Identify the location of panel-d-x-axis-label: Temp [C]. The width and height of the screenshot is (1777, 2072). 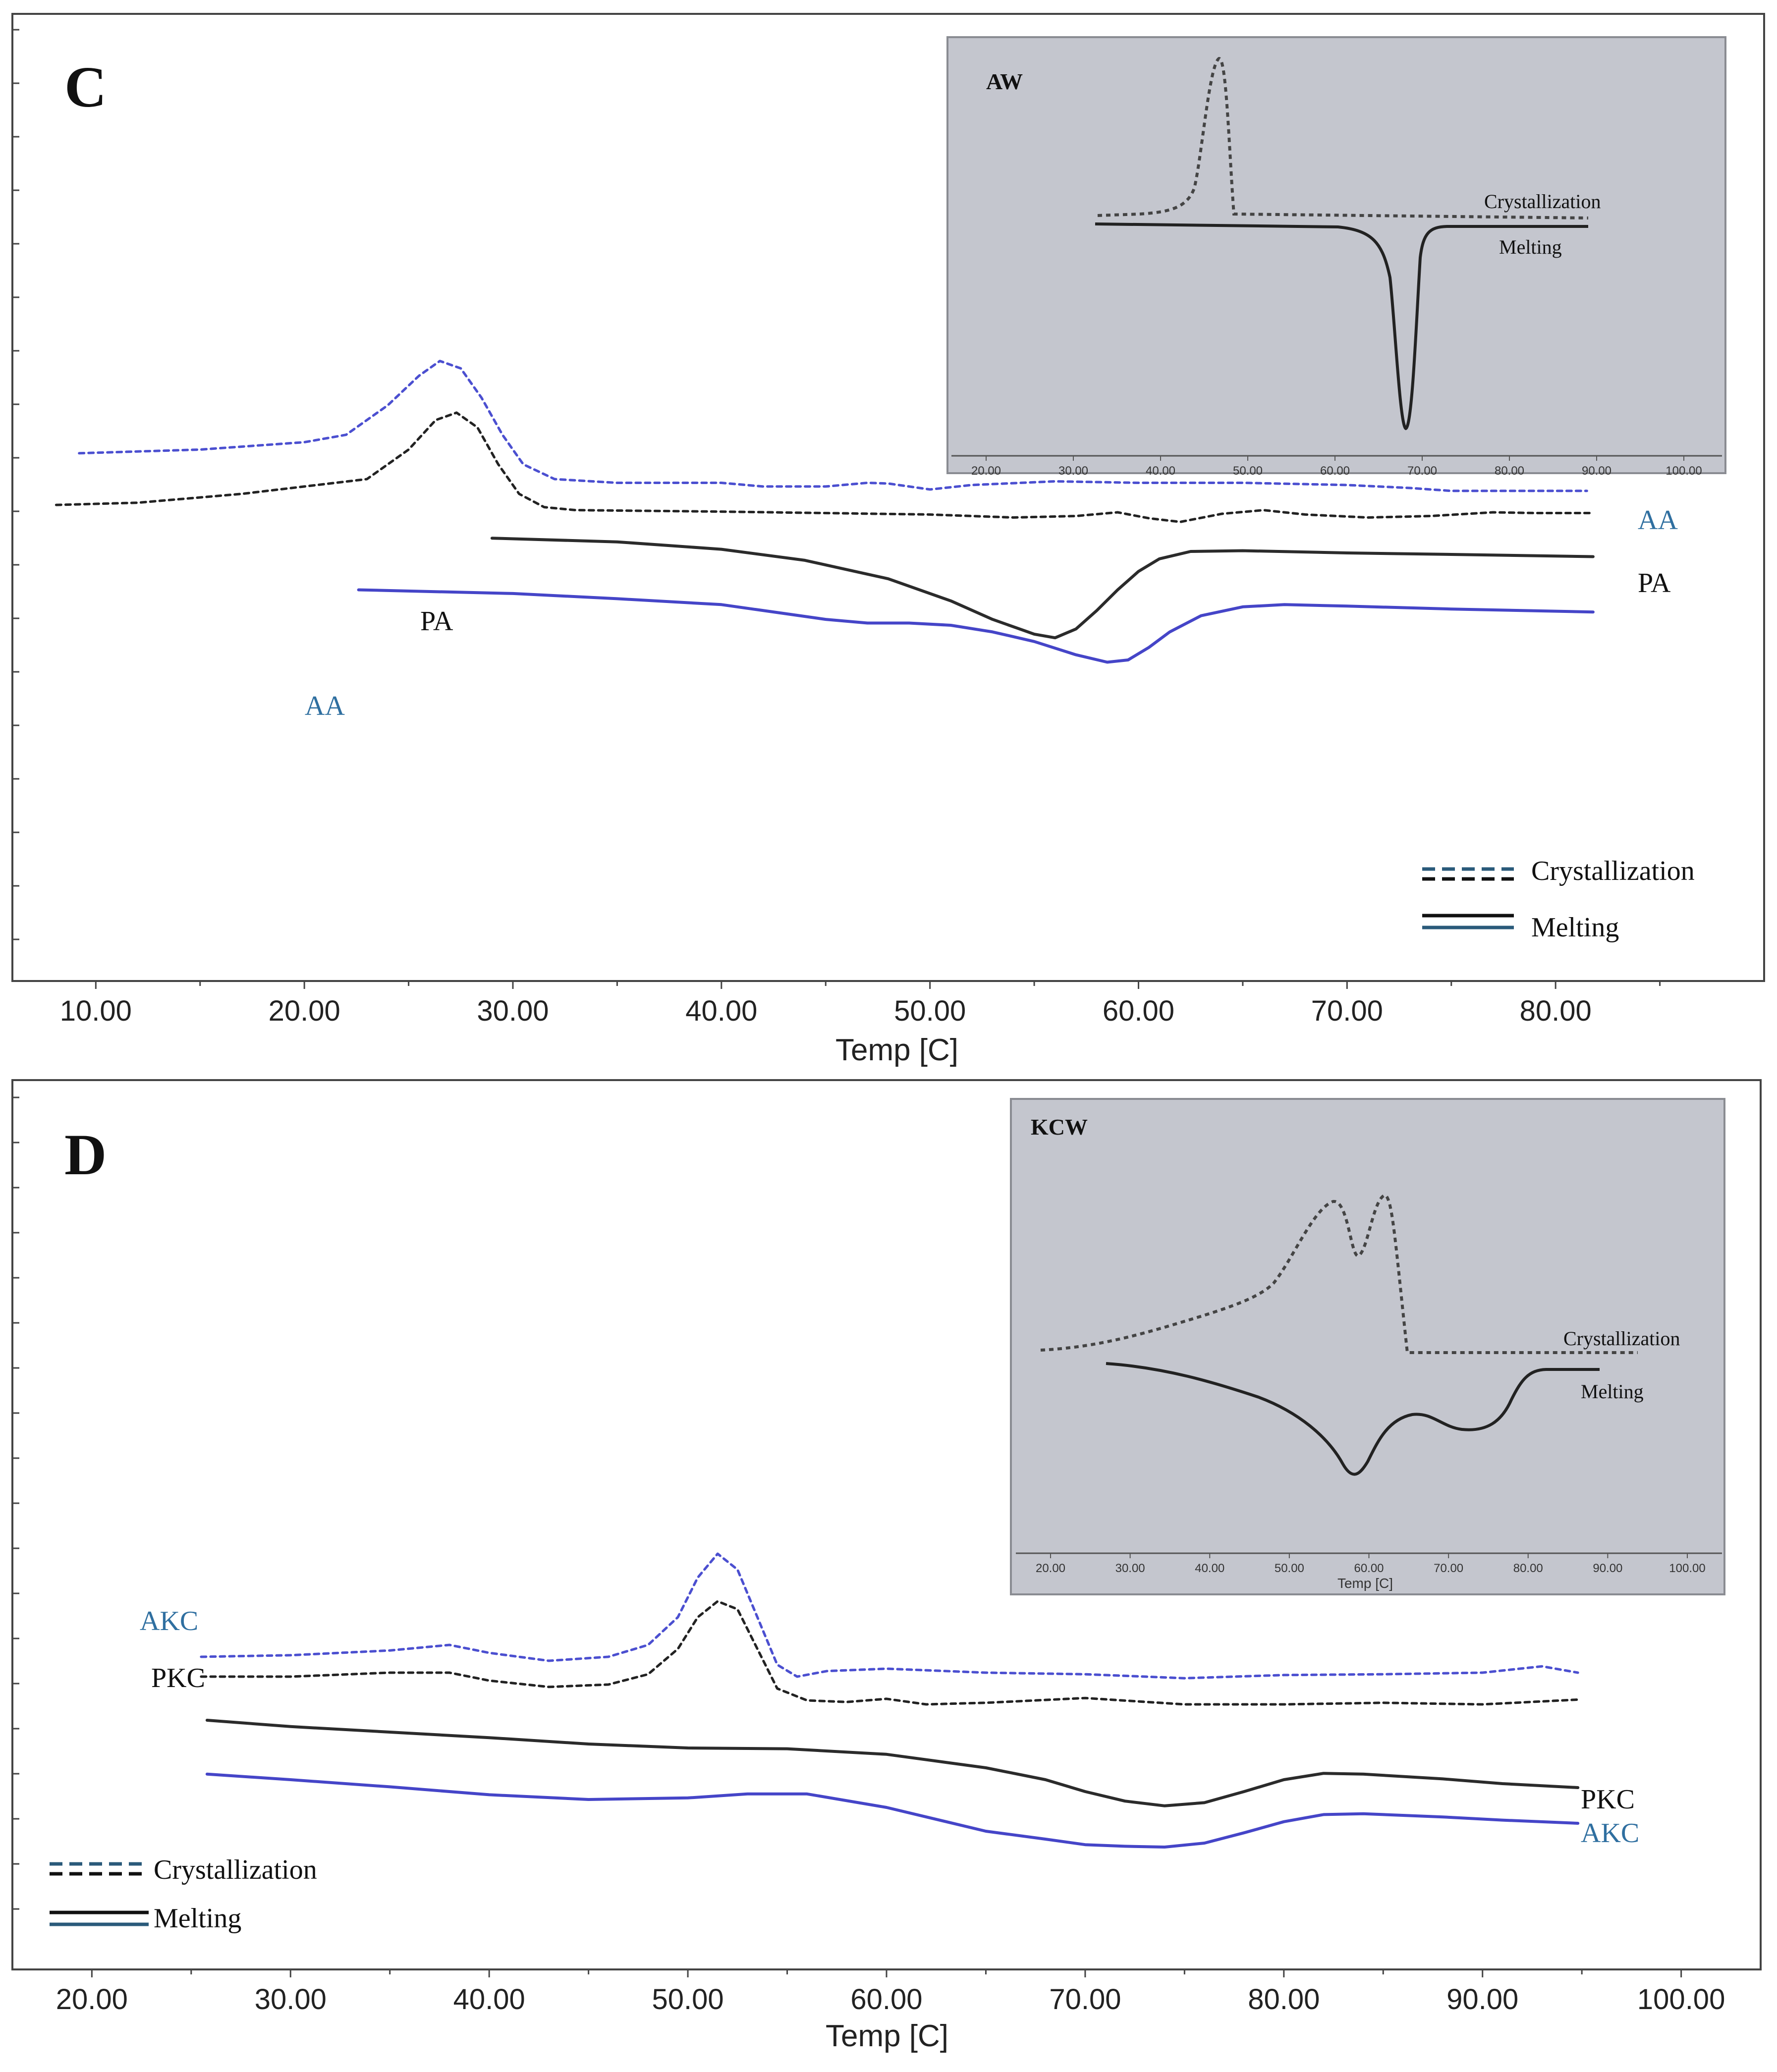
(887, 2036).